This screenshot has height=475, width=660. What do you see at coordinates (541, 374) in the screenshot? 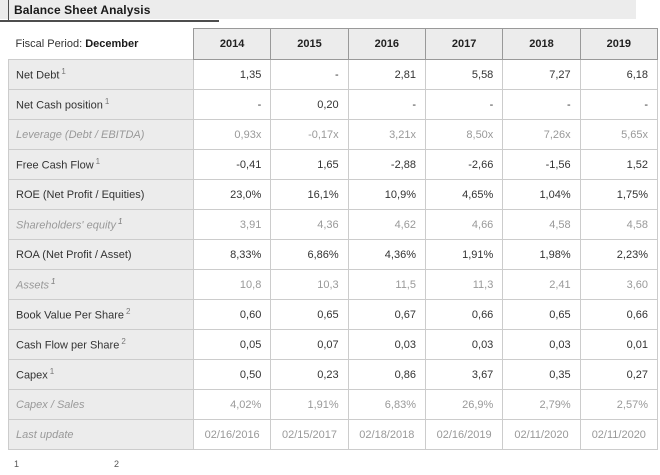
I see `value-cell: 0,35` at bounding box center [541, 374].